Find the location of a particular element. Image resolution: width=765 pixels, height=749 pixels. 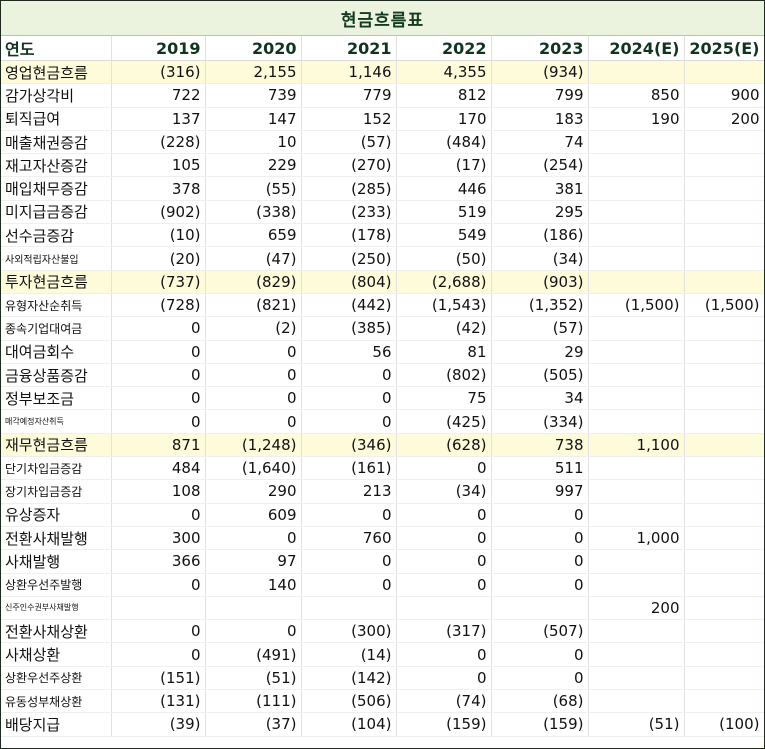

value-cell: (285) is located at coordinates (349, 188).